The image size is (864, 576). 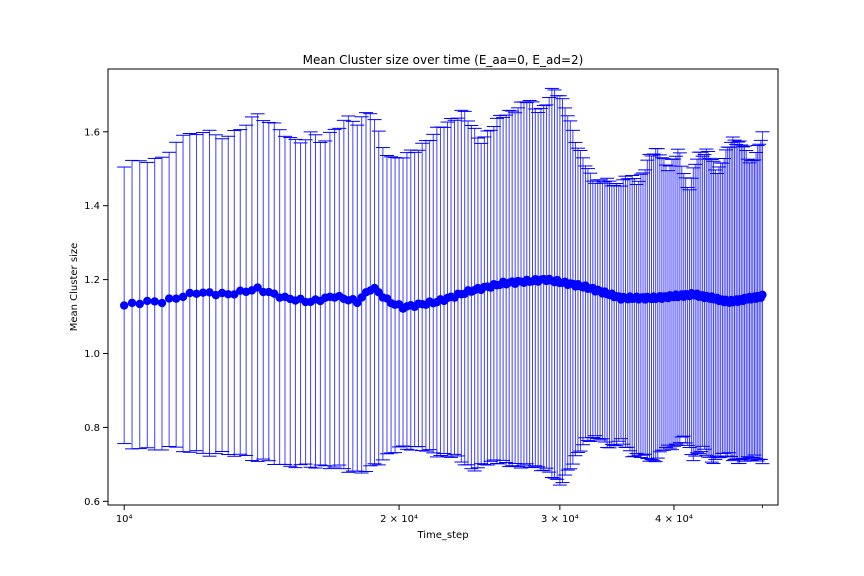 I want to click on x-tick-label: 3 × 10⁴, so click(x=560, y=519).